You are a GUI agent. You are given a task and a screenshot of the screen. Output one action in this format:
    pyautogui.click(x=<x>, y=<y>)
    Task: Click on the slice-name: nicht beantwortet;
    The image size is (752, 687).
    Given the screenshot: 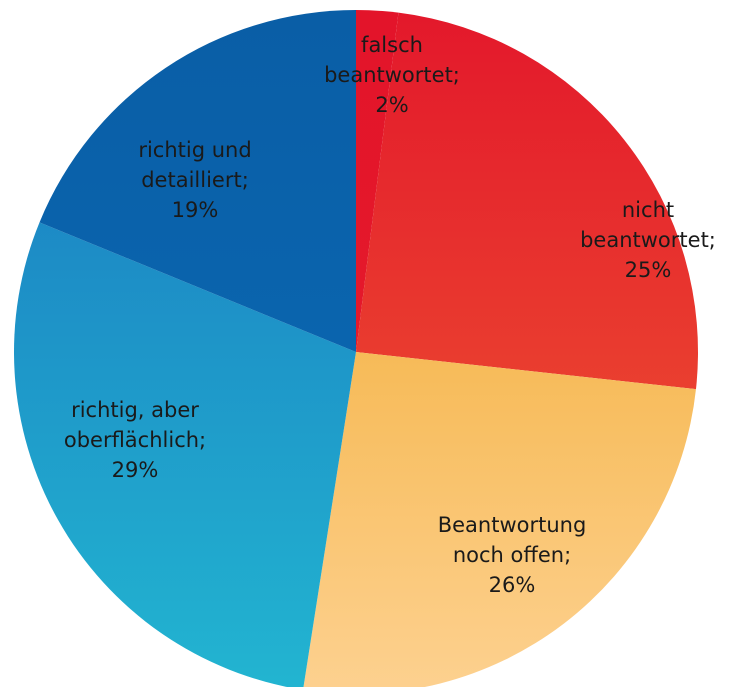 What is the action you would take?
    pyautogui.click(x=648, y=225)
    